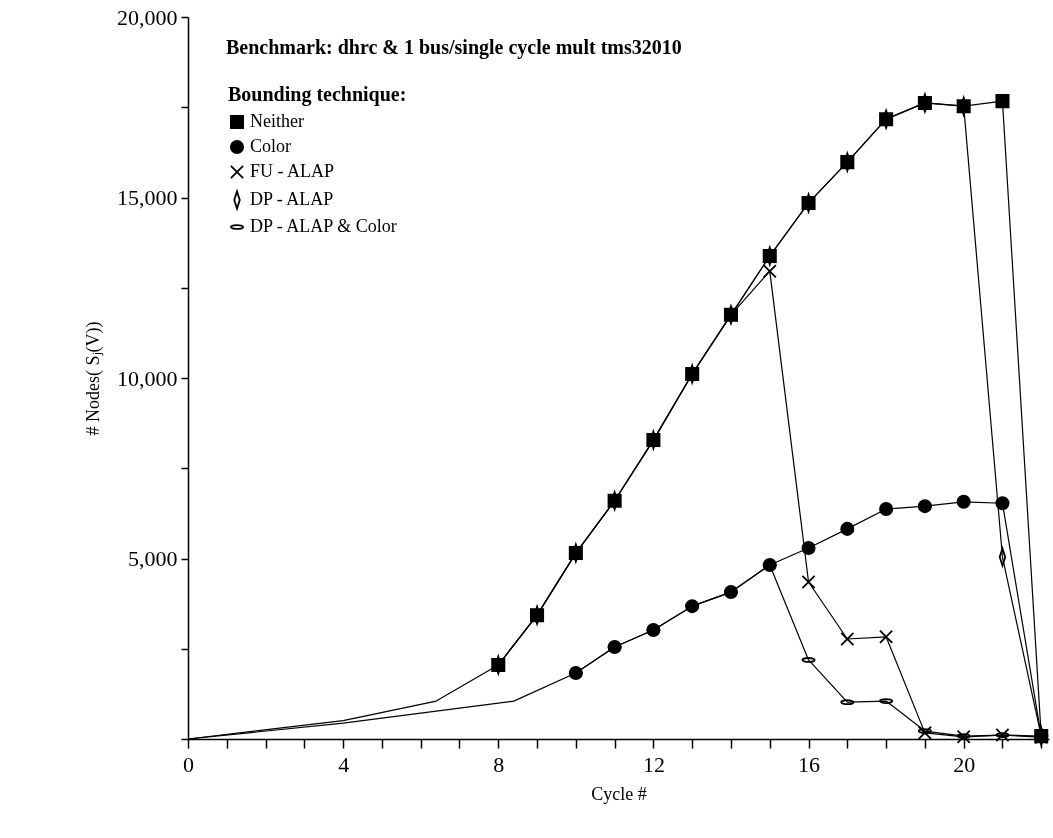  I want to click on x-tick-label: 20, so click(964, 764).